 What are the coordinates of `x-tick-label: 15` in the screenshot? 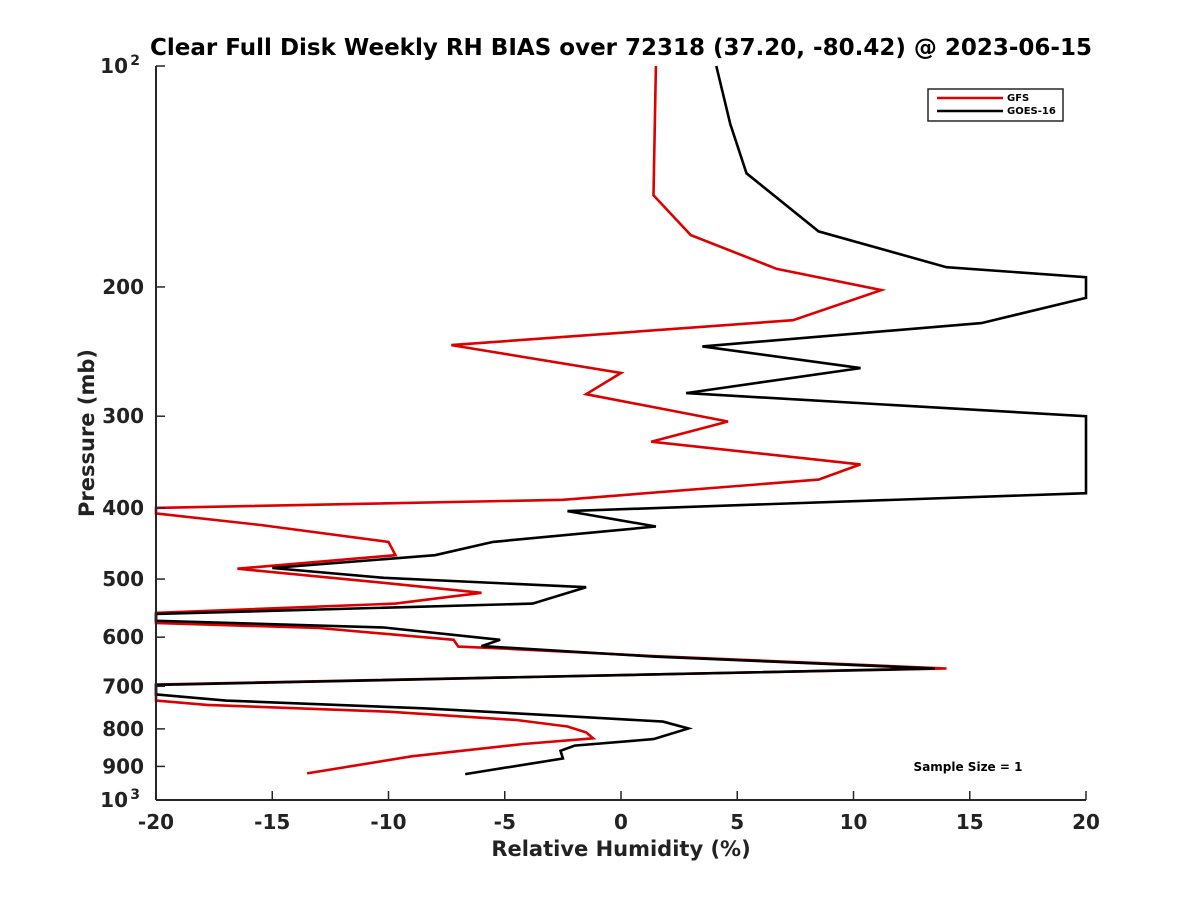 It's located at (970, 822).